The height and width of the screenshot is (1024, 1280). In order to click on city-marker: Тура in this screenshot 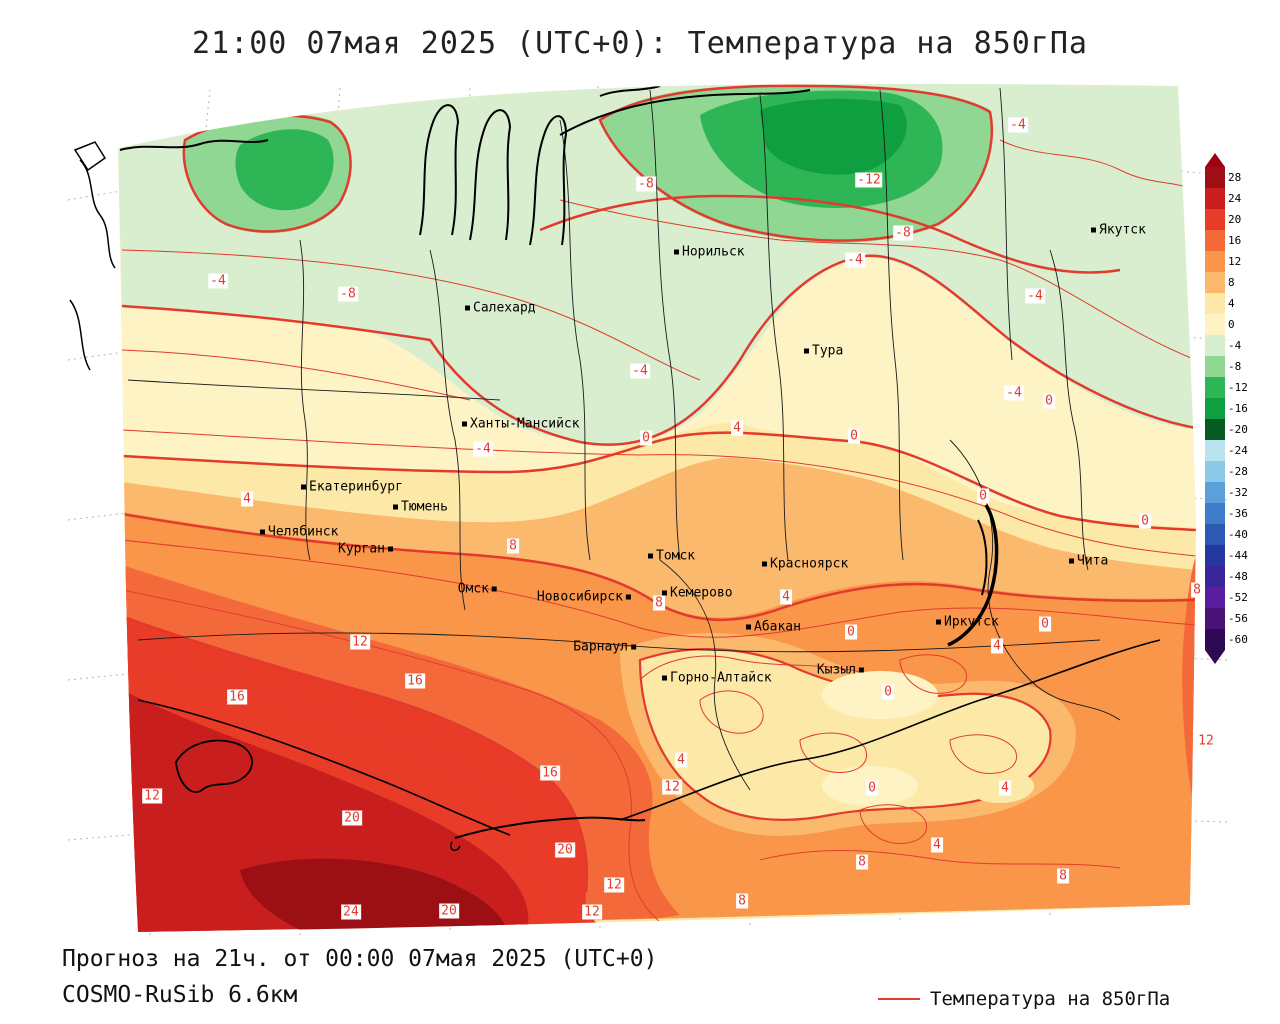, I will do `click(823, 351)`.